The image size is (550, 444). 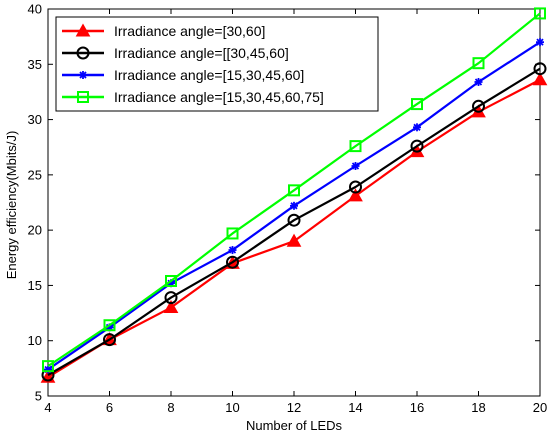 I want to click on x-tick-label: 10, so click(x=232, y=407).